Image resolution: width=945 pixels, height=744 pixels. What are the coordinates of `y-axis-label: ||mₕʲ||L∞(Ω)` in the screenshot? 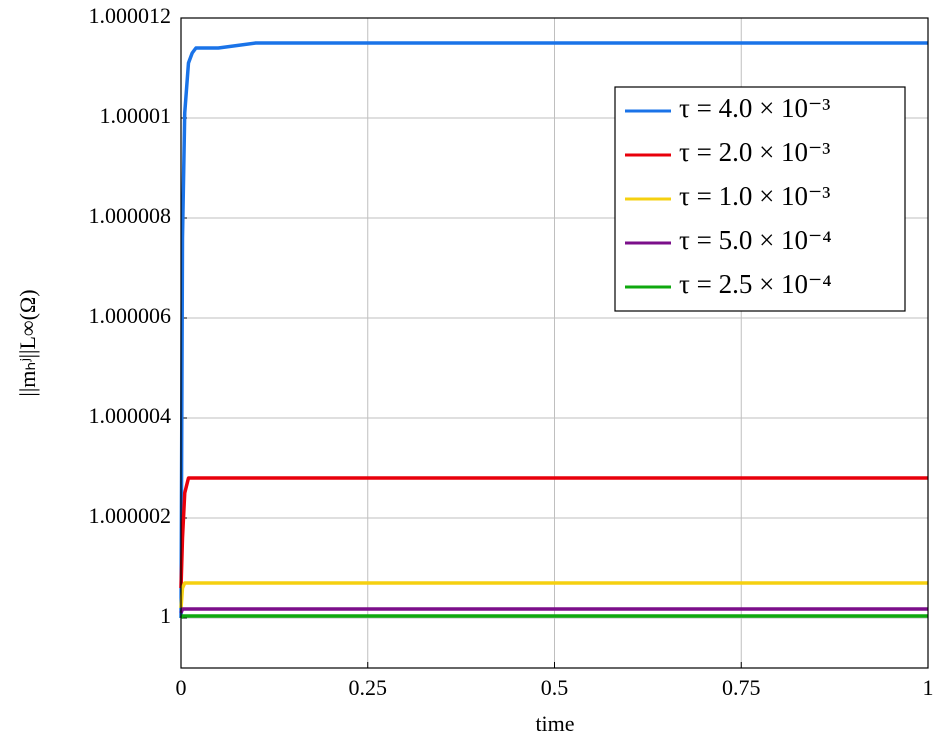 It's located at (27, 342).